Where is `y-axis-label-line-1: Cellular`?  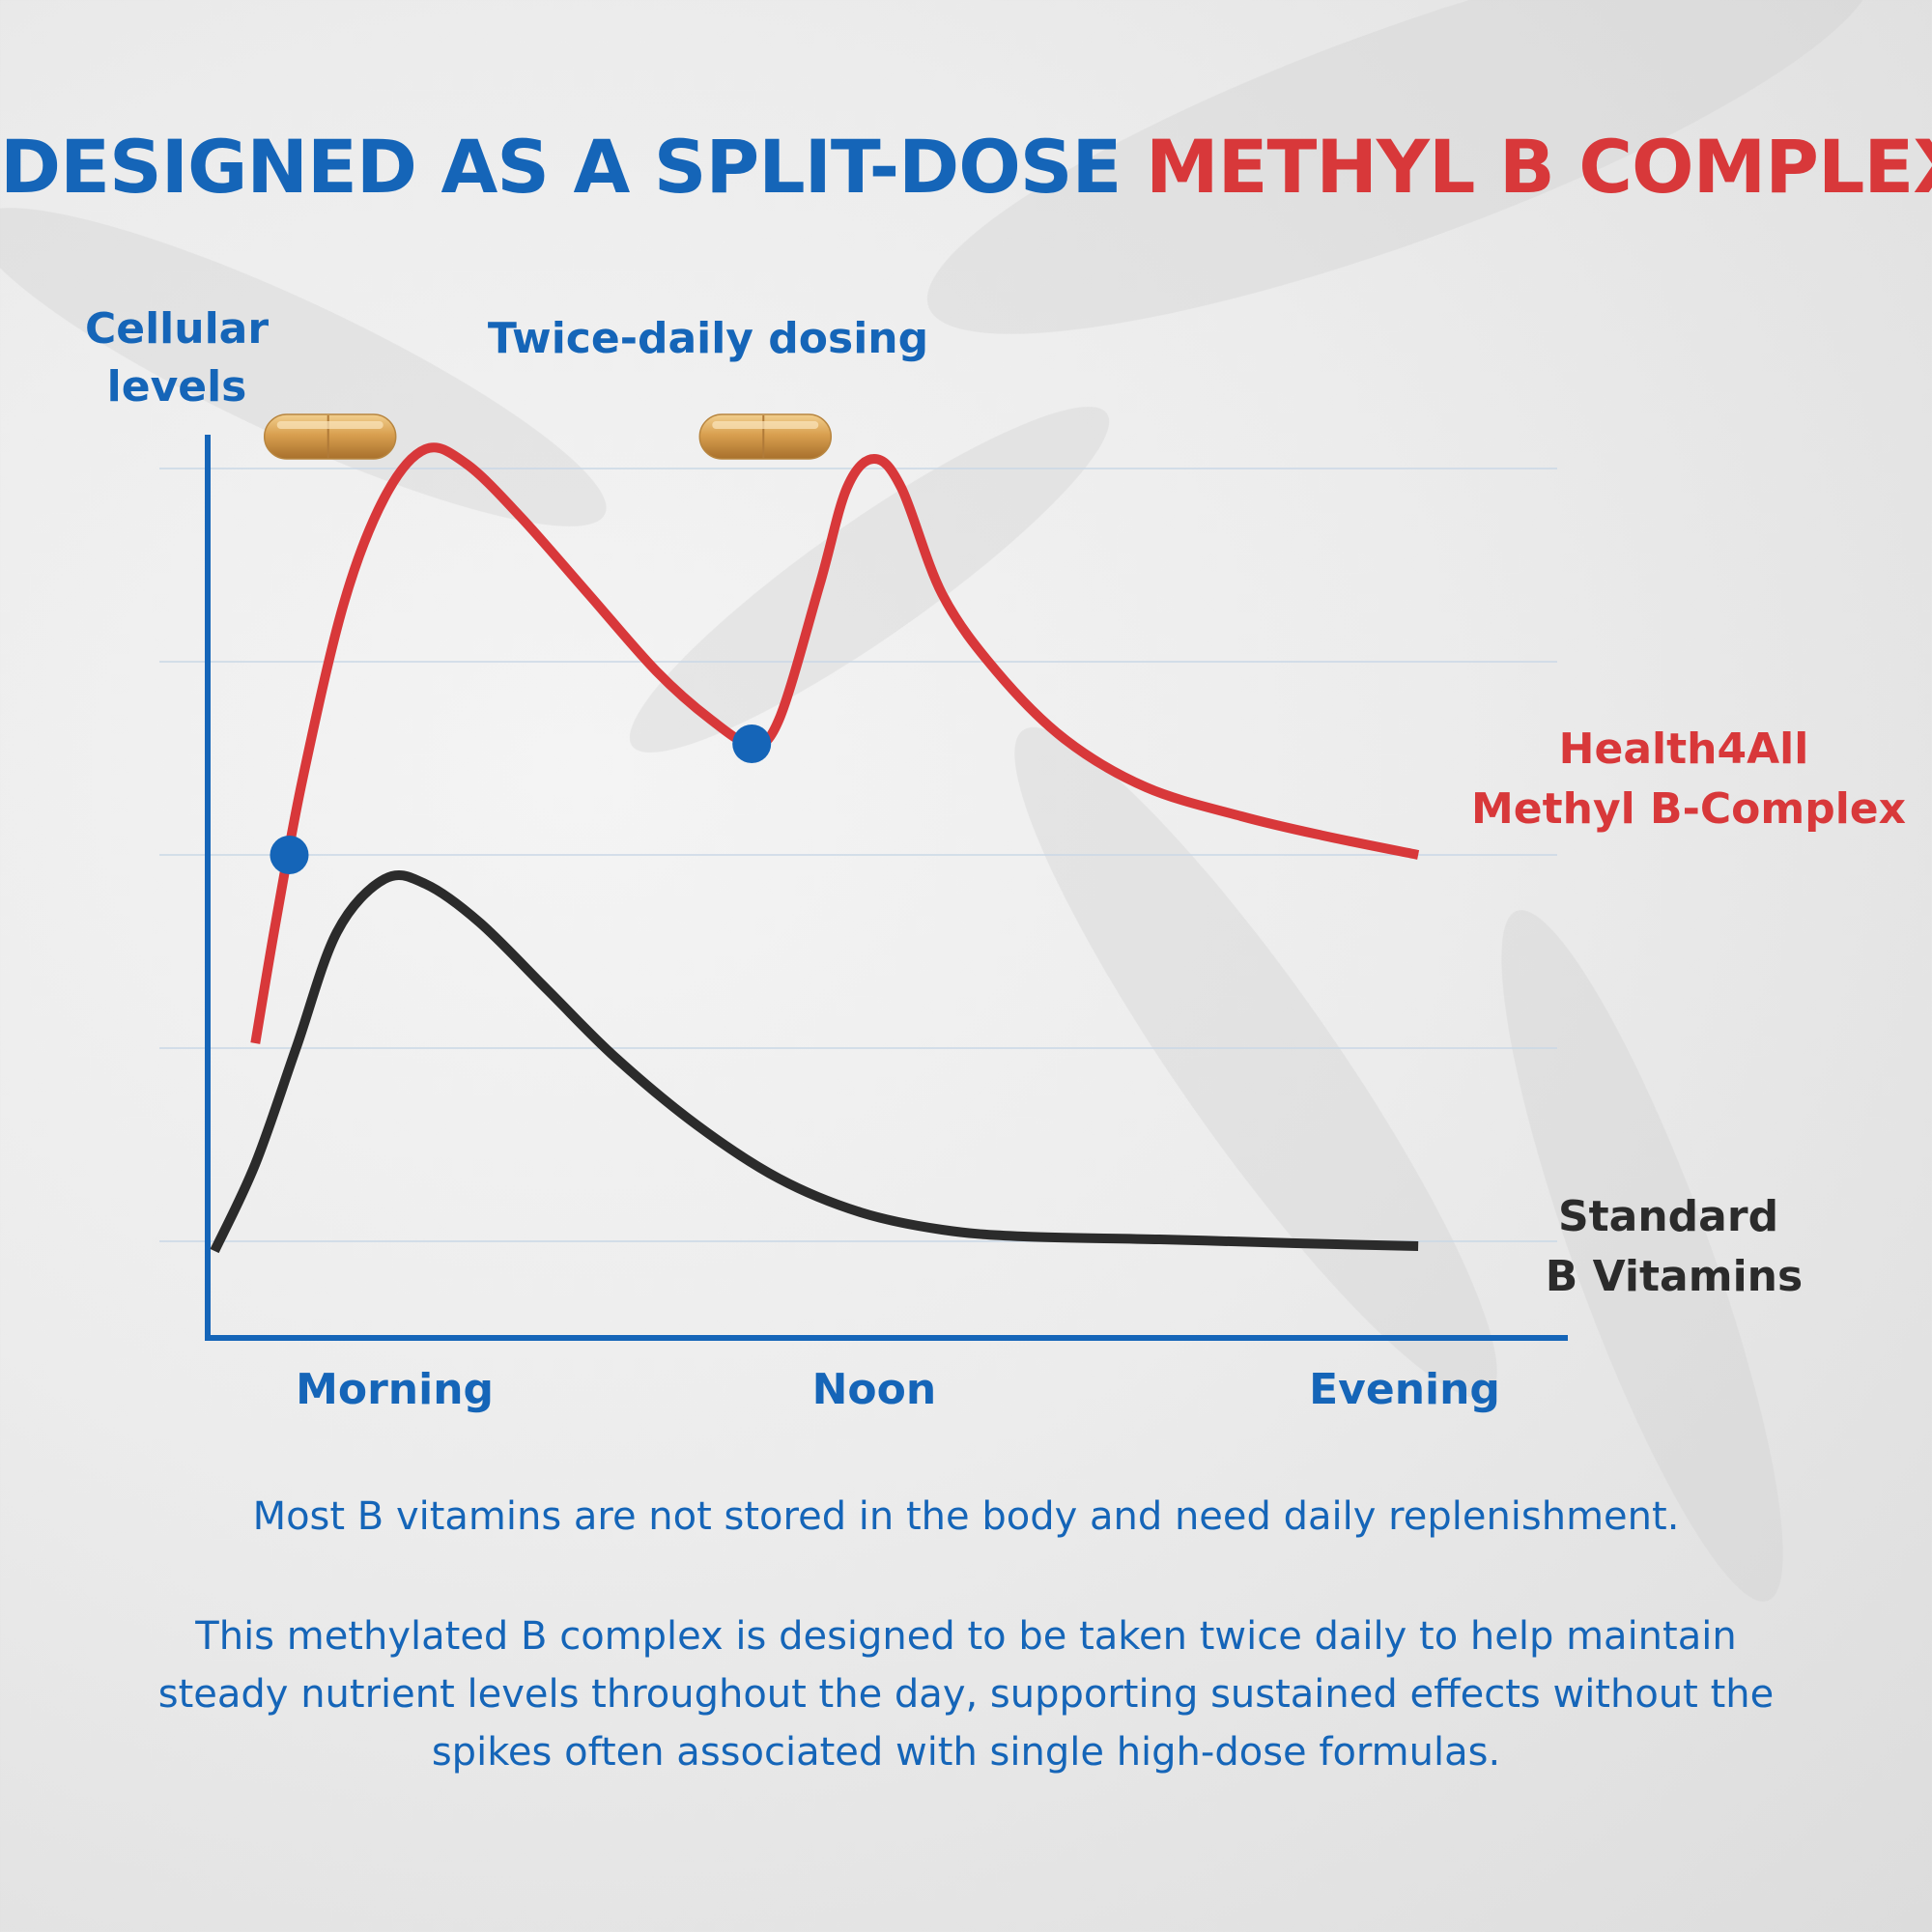
y-axis-label-line-1: Cellular is located at coordinates (177, 329).